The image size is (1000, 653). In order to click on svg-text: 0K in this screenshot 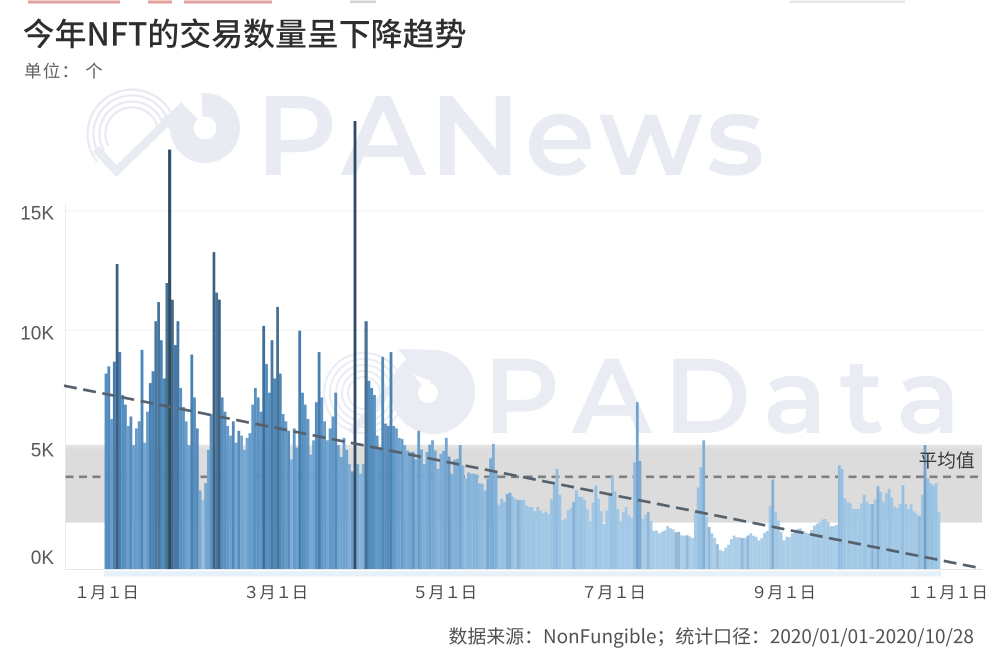, I will do `click(43, 558)`.